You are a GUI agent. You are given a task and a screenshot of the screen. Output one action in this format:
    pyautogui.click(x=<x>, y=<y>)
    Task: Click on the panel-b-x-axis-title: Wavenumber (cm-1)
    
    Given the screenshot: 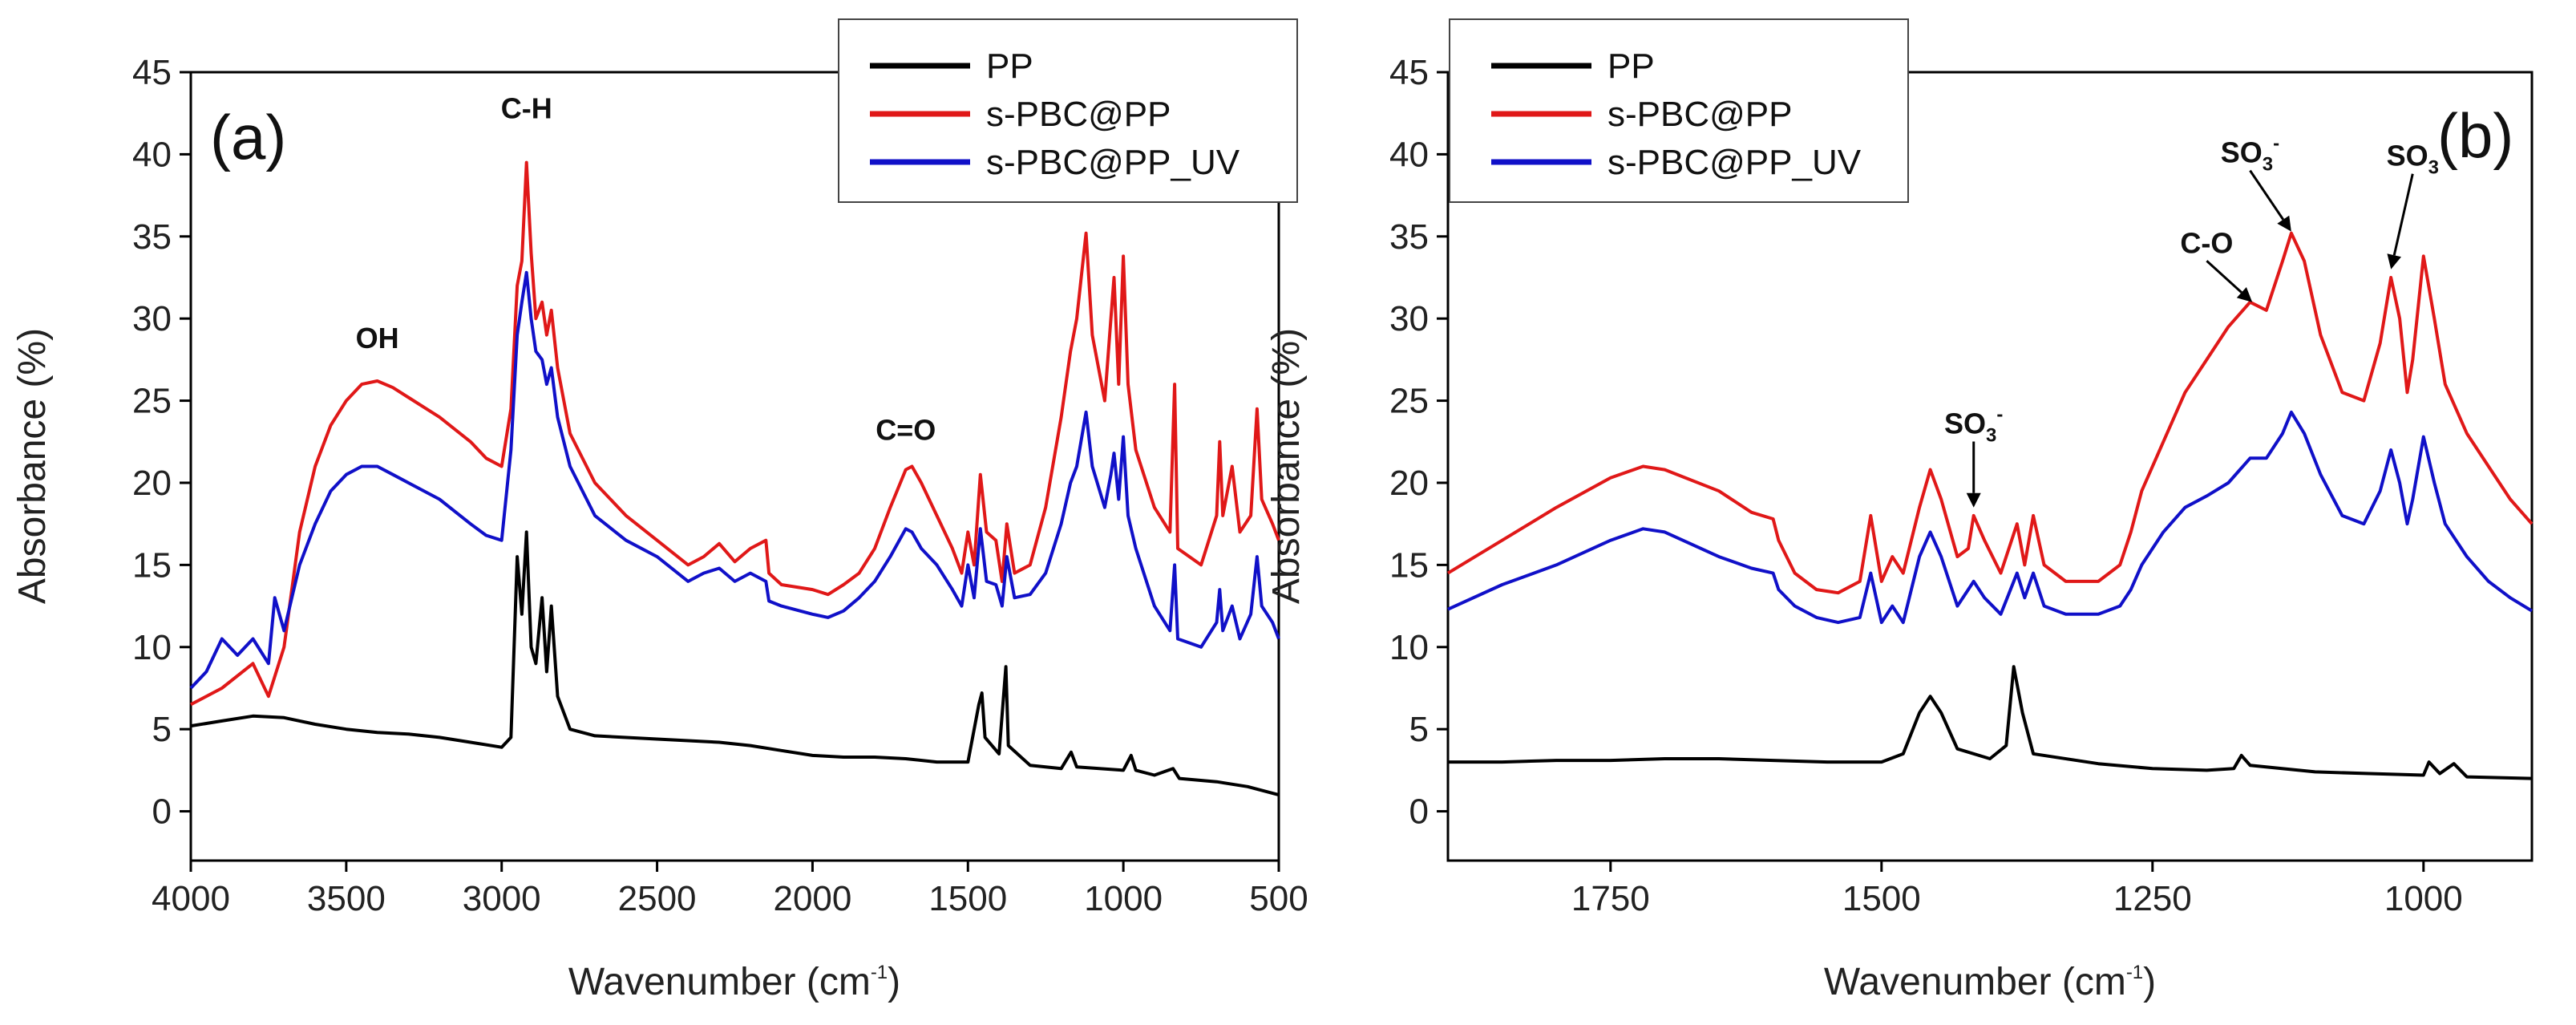 What is the action you would take?
    pyautogui.click(x=1990, y=982)
    